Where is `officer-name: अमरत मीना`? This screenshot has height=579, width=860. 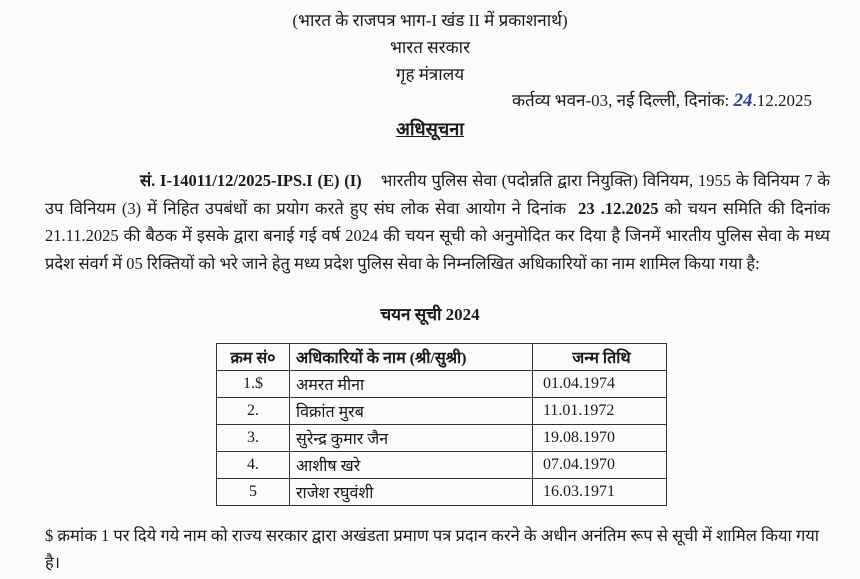
officer-name: अमरत मीना is located at coordinates (411, 384).